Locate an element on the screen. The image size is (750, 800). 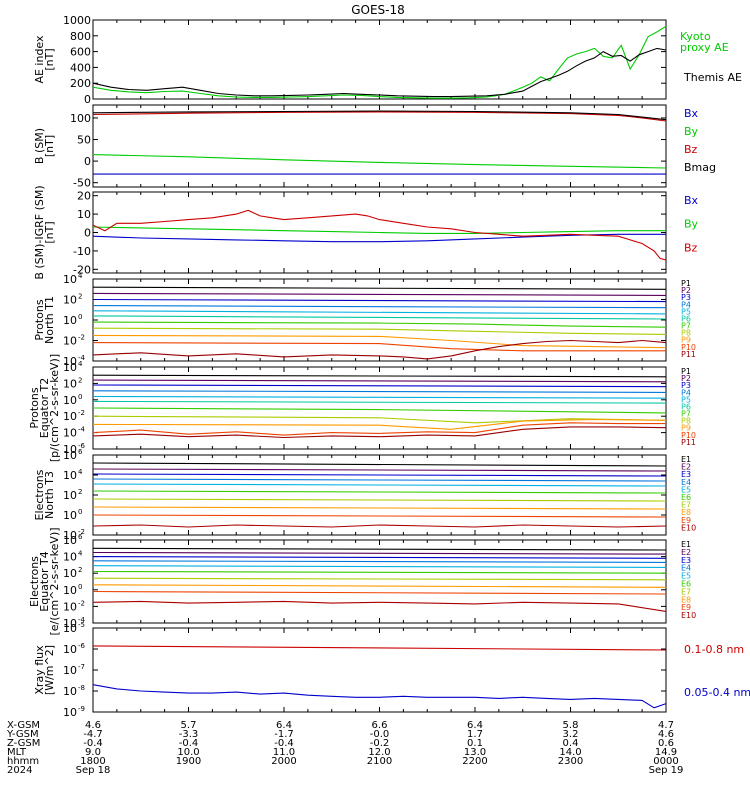
series-line-e9 is located at coordinates (379, 516).